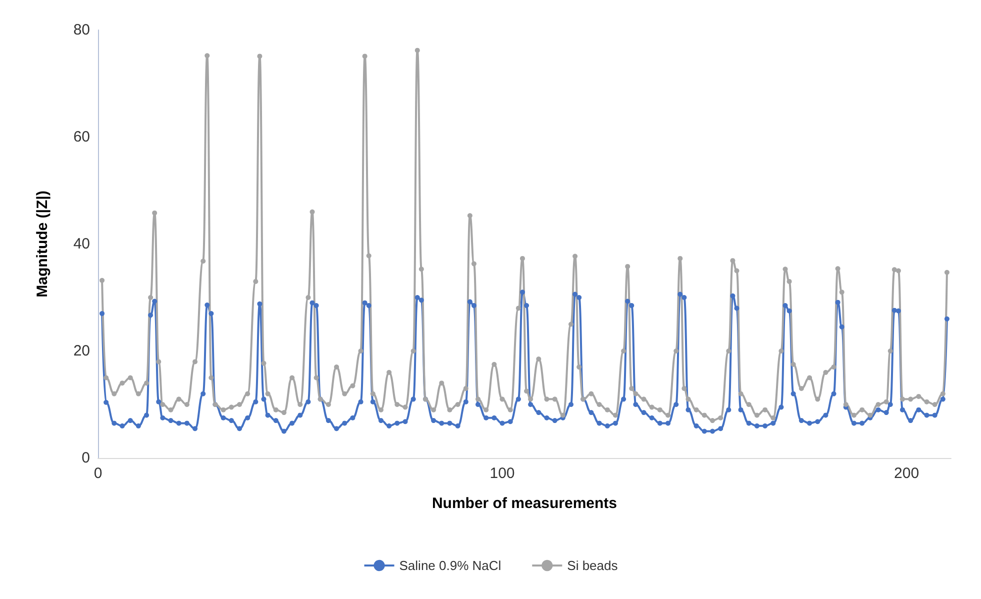  Describe the element at coordinates (81, 137) in the screenshot. I see `y-tick-label: 60` at that location.